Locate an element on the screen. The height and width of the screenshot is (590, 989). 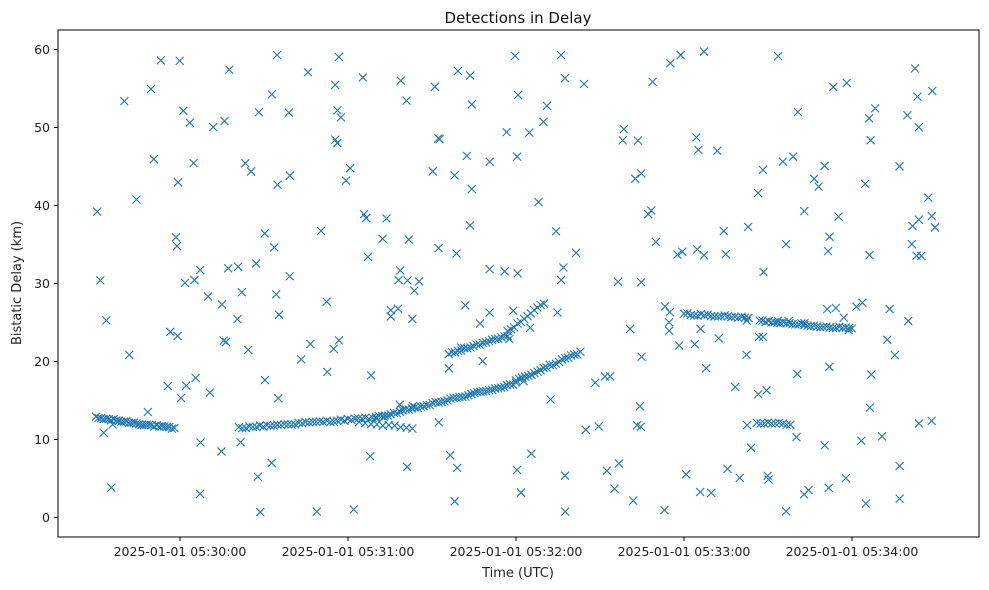
y-tick-label: 0 is located at coordinates (46, 517).